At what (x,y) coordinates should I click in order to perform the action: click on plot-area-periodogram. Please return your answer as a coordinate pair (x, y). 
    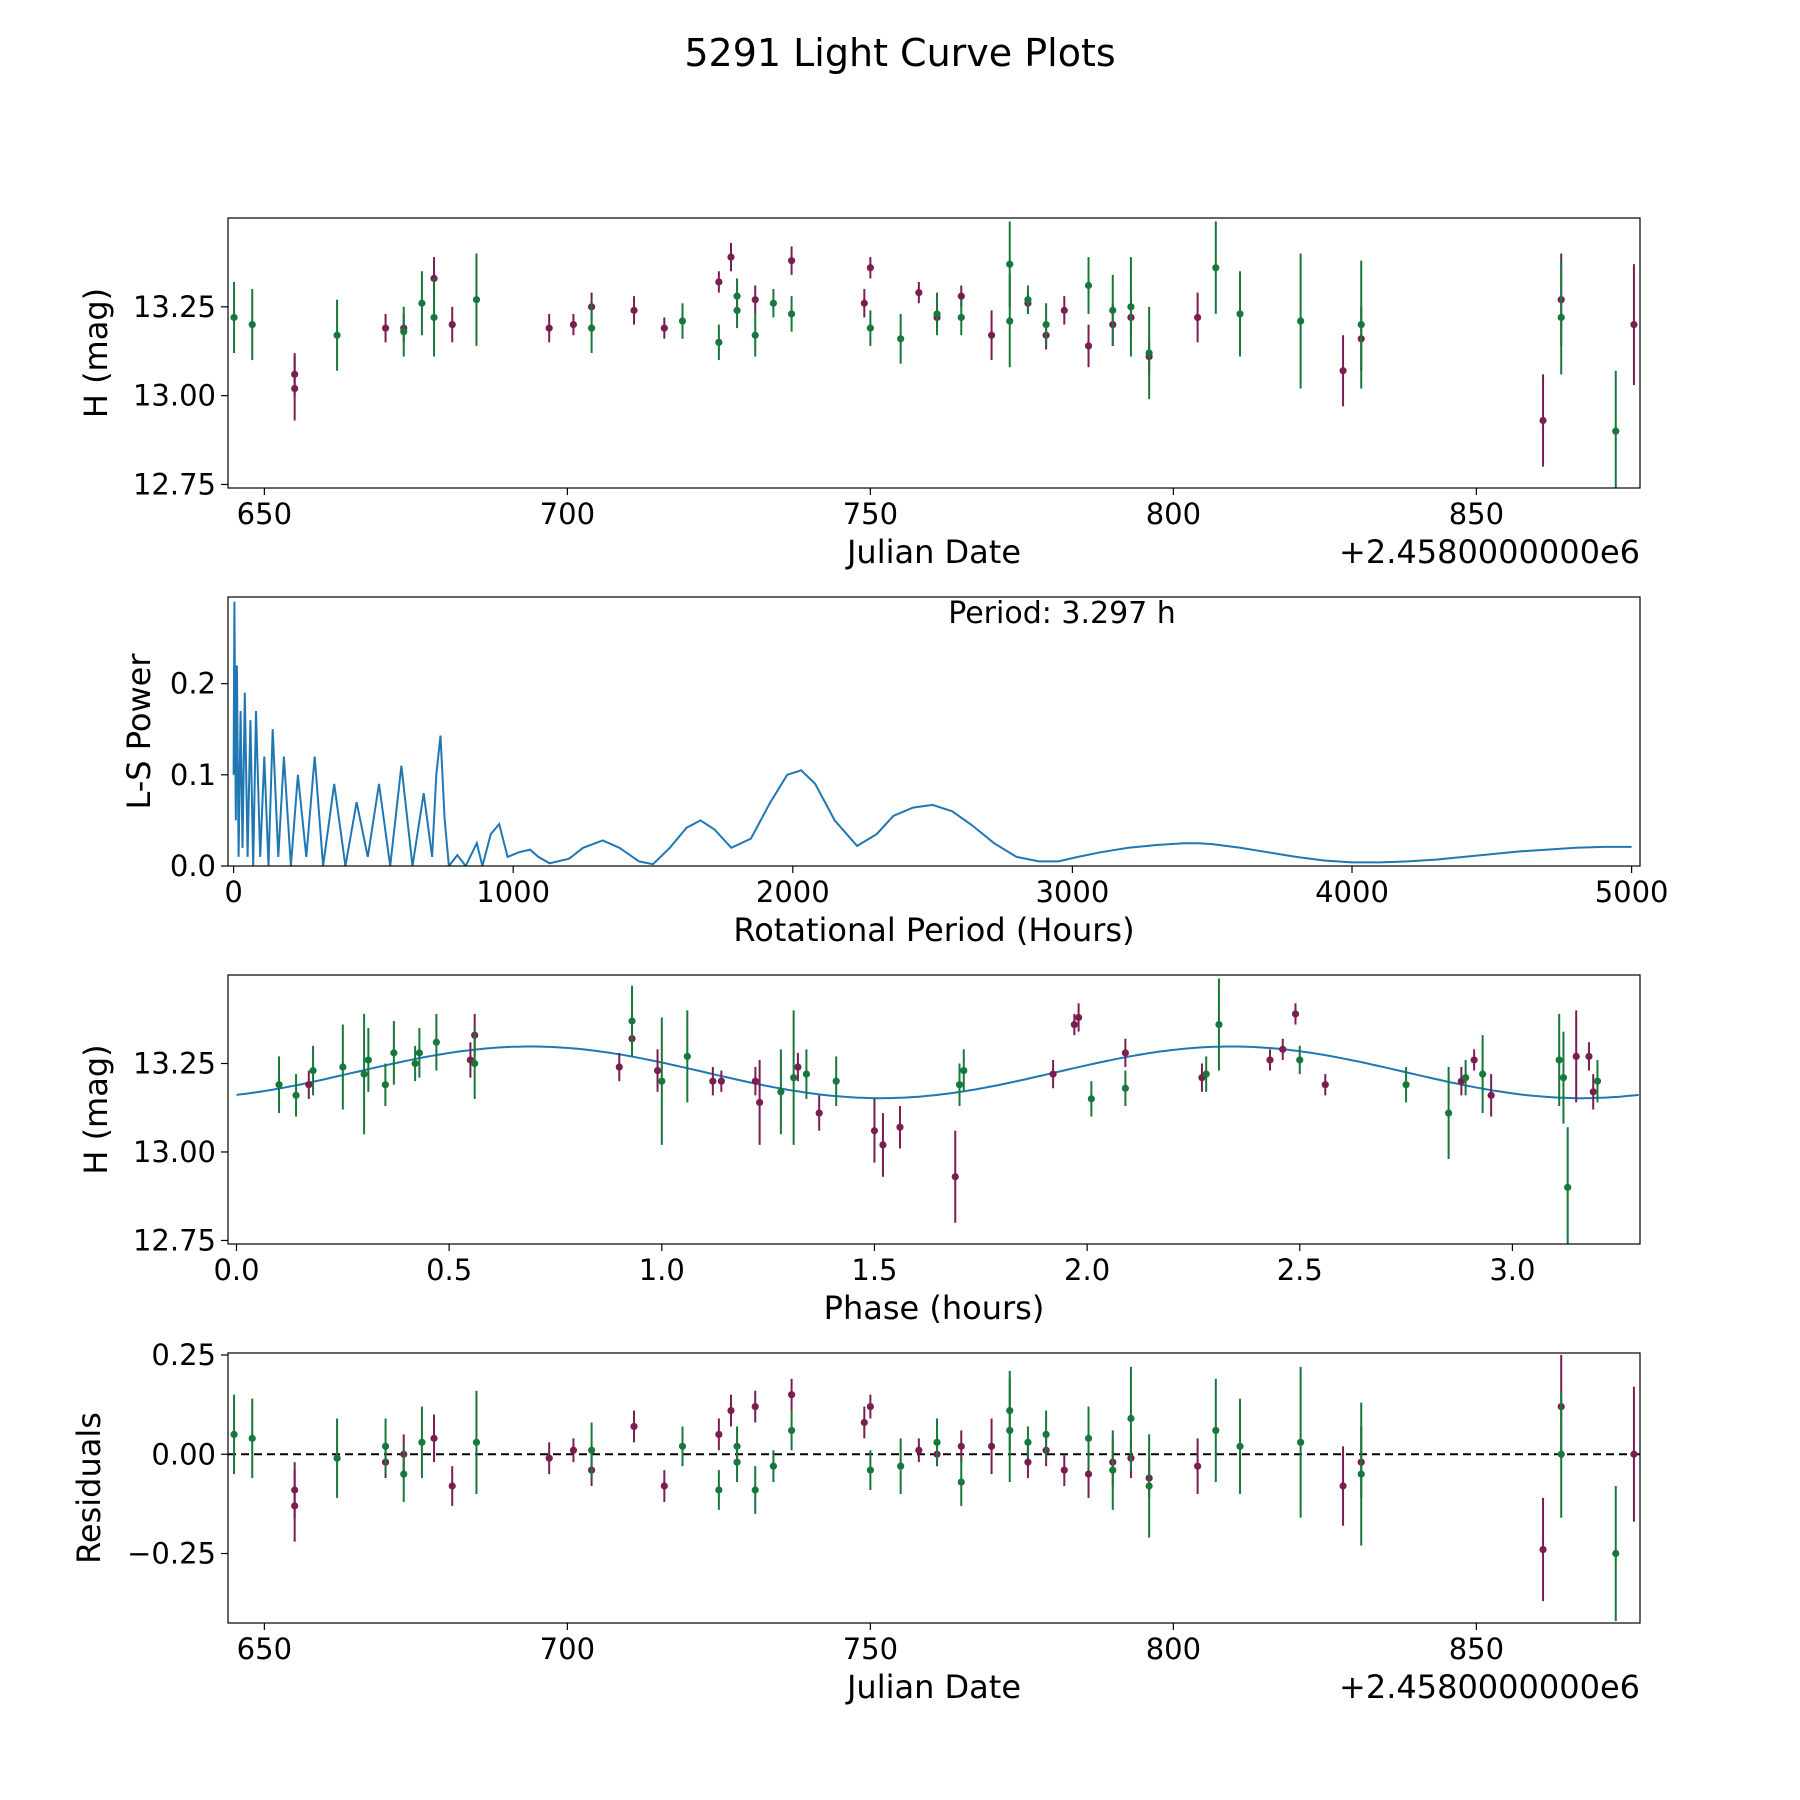
    Looking at the image, I should click on (932, 733).